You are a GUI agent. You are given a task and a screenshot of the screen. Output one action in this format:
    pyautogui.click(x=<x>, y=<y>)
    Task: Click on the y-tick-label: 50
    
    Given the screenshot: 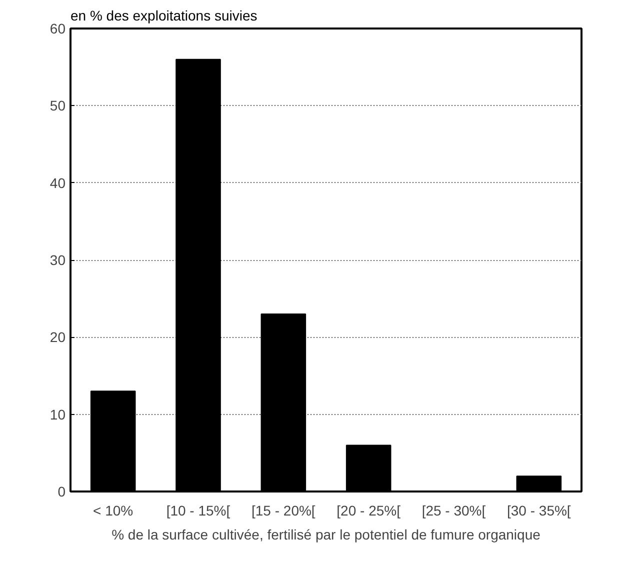 What is the action you would take?
    pyautogui.click(x=58, y=106)
    